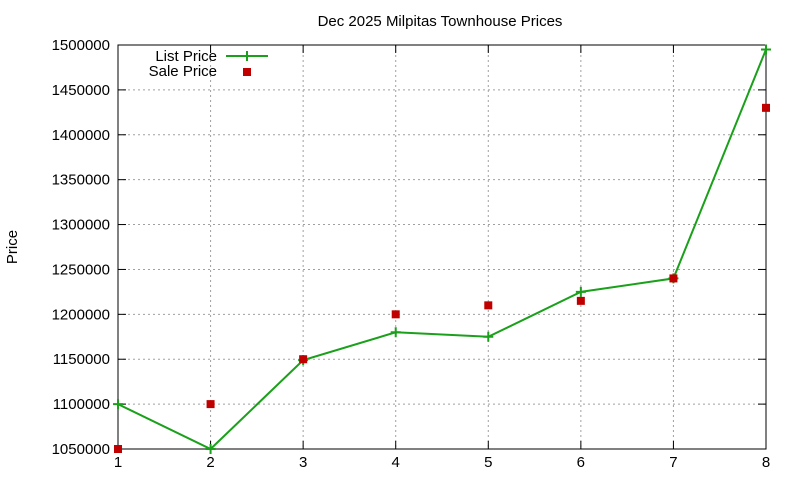  Describe the element at coordinates (247, 56) in the screenshot. I see `legend-marker-list-price` at that location.